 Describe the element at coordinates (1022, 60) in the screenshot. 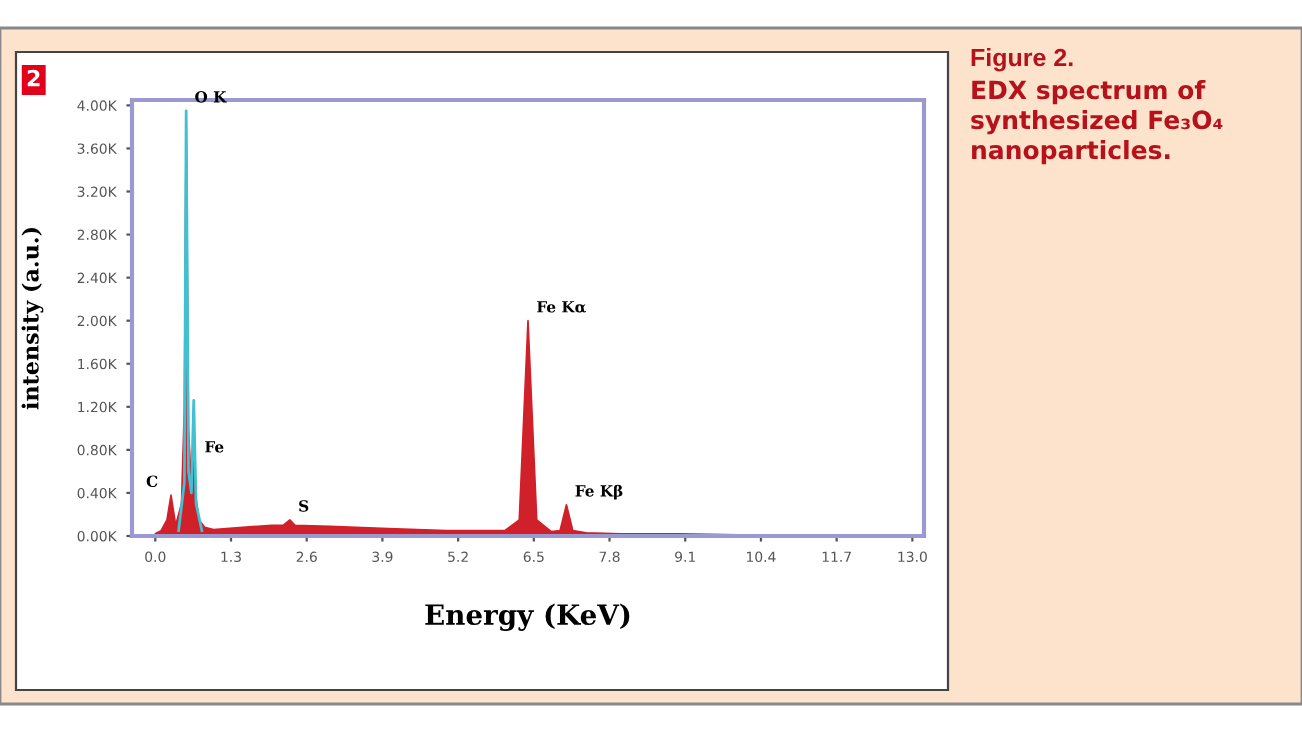

I see `text: Figure 2.` at that location.